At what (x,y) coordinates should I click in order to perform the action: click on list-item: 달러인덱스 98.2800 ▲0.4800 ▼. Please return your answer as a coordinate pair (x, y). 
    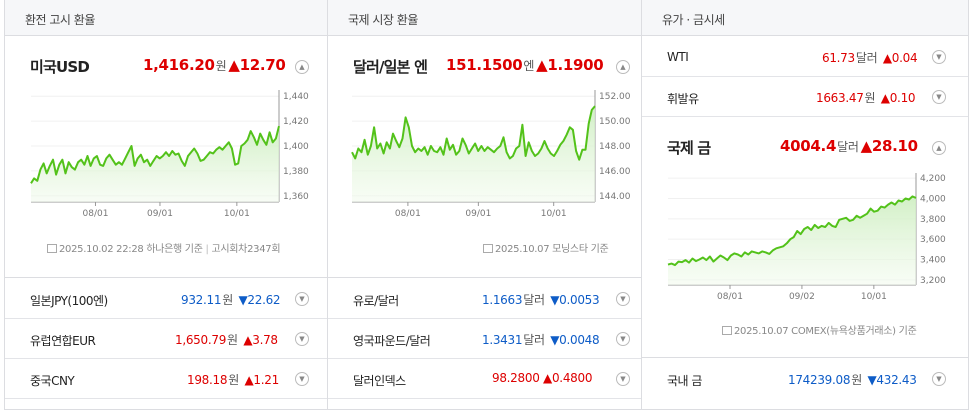
    Looking at the image, I should click on (484, 379).